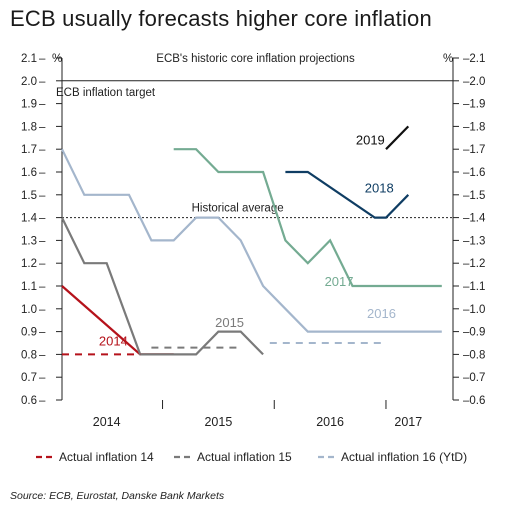 The width and height of the screenshot is (507, 512). I want to click on series-label-2016: 2016, so click(381, 313).